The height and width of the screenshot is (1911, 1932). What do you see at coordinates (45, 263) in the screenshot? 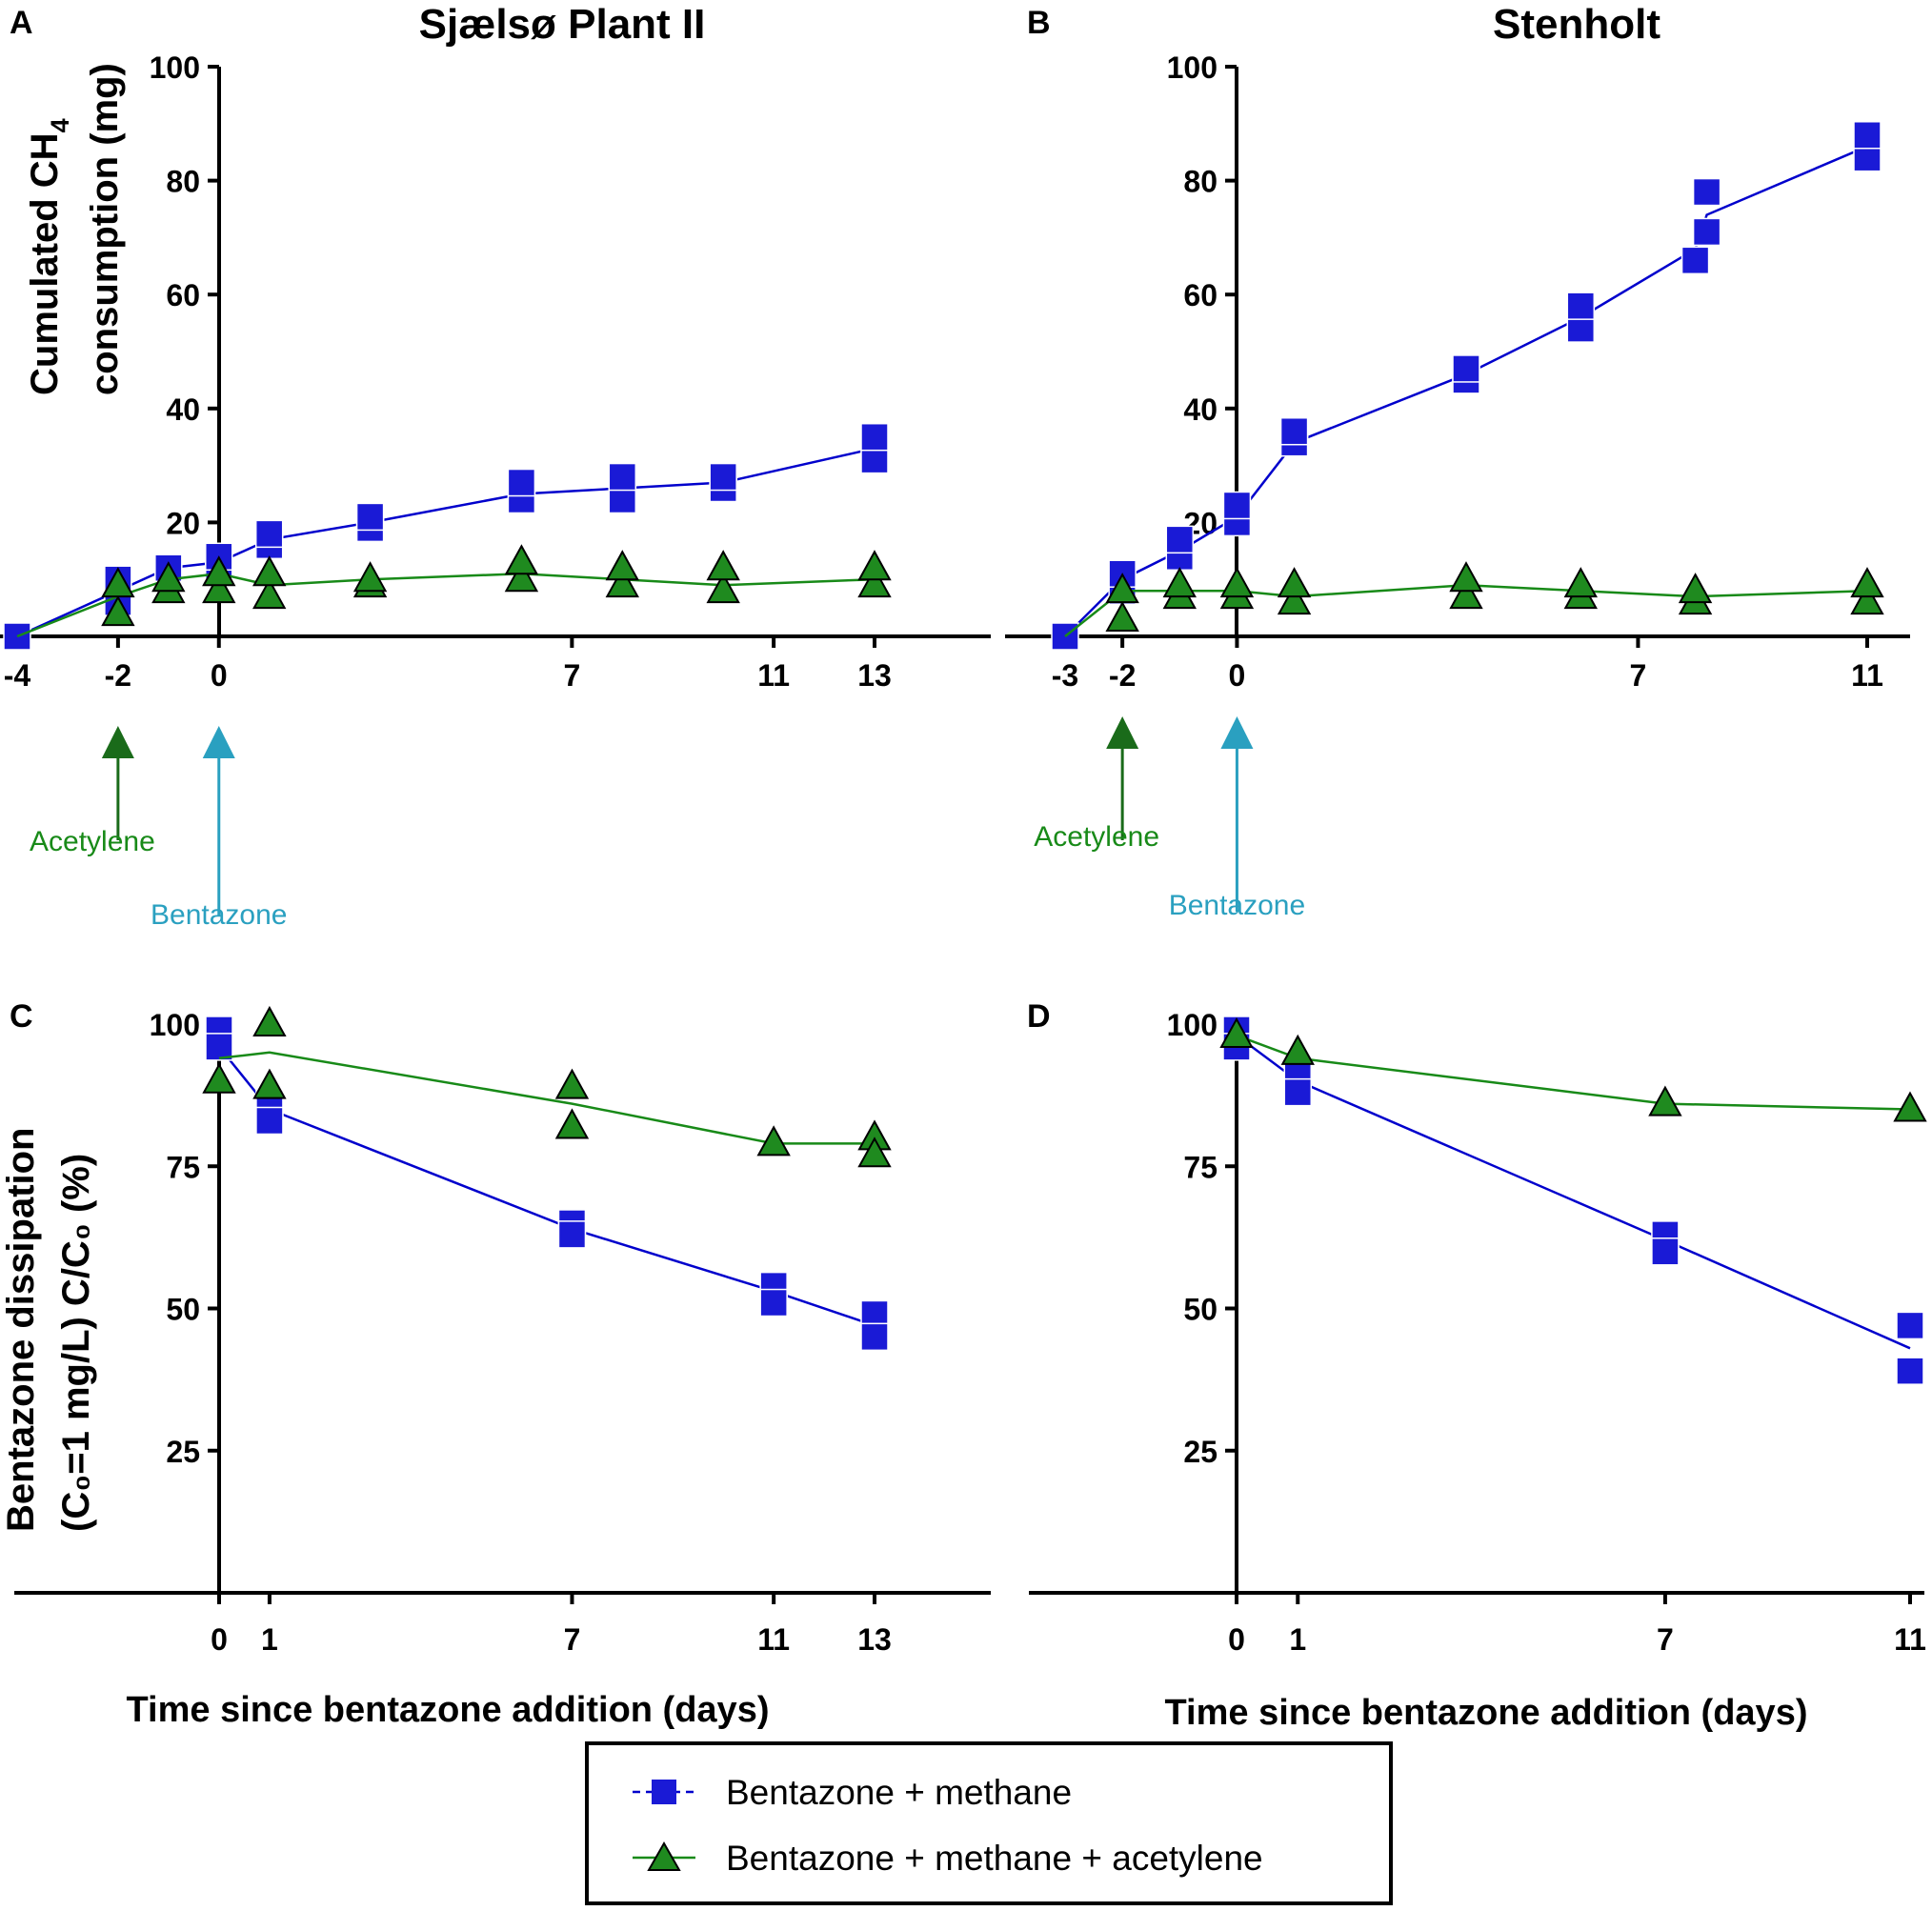
I see `y-label-top-line1: Cumulated CH` at bounding box center [45, 263].